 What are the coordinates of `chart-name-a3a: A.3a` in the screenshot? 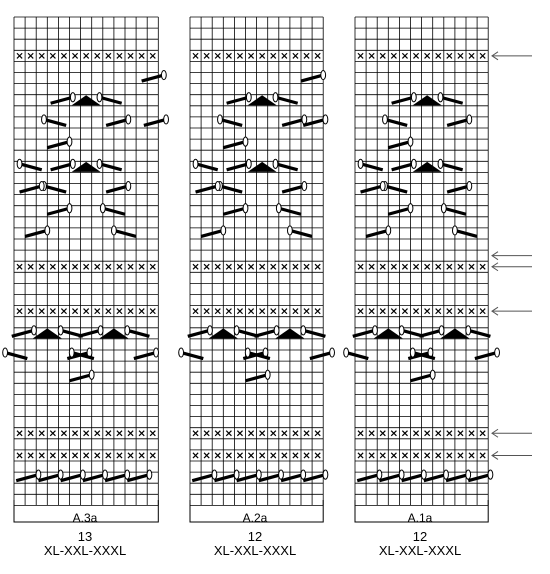 It's located at (85, 518).